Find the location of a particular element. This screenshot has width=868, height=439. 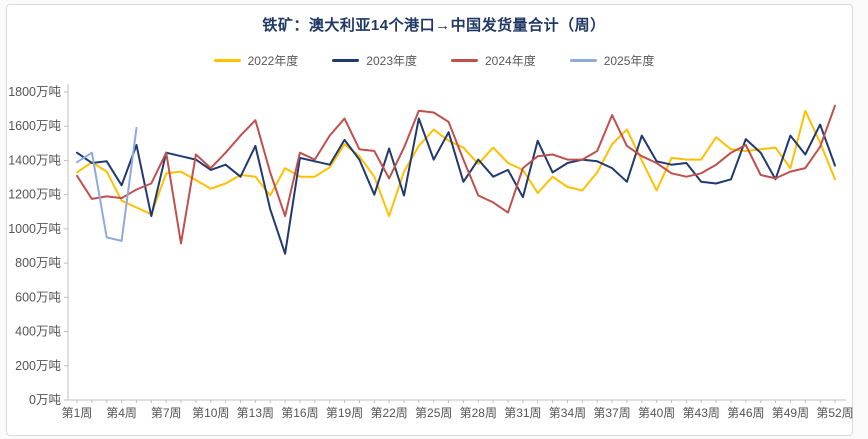

y-axis-label: 1400万吨 is located at coordinates (34, 160).